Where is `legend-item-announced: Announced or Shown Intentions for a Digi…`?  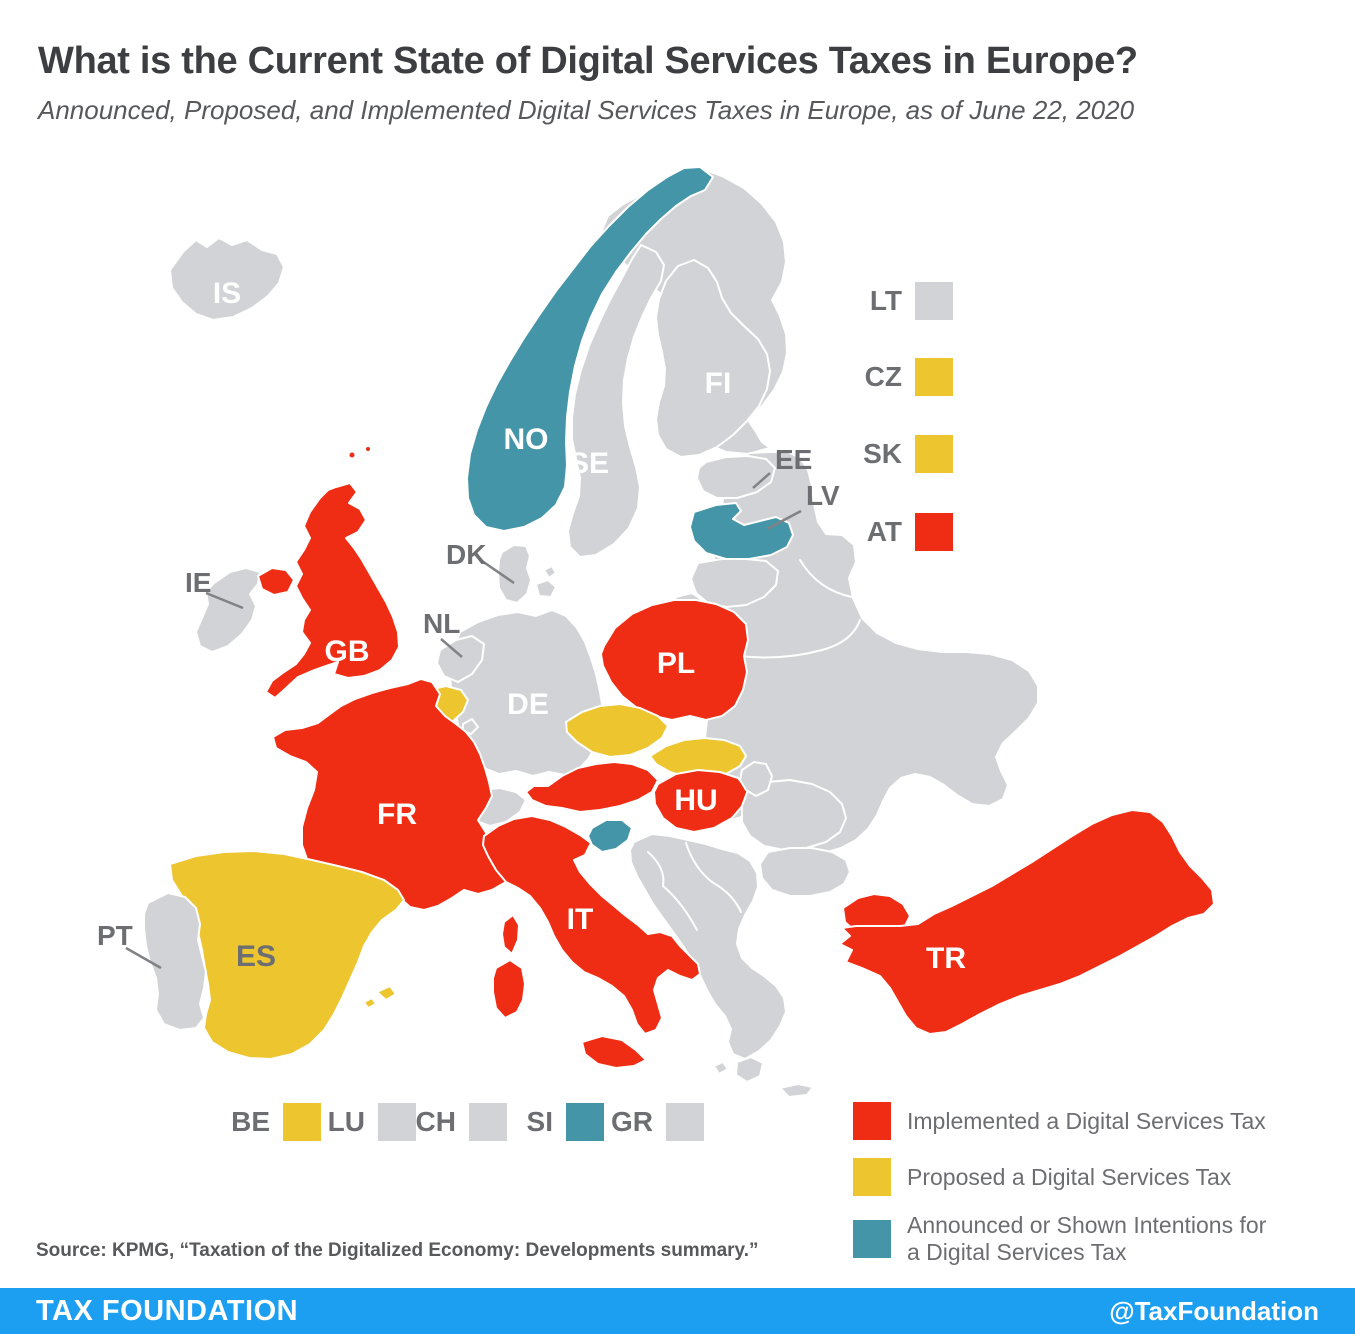
legend-item-announced: Announced or Shown Intentions for a Digi… is located at coordinates (1065, 1239).